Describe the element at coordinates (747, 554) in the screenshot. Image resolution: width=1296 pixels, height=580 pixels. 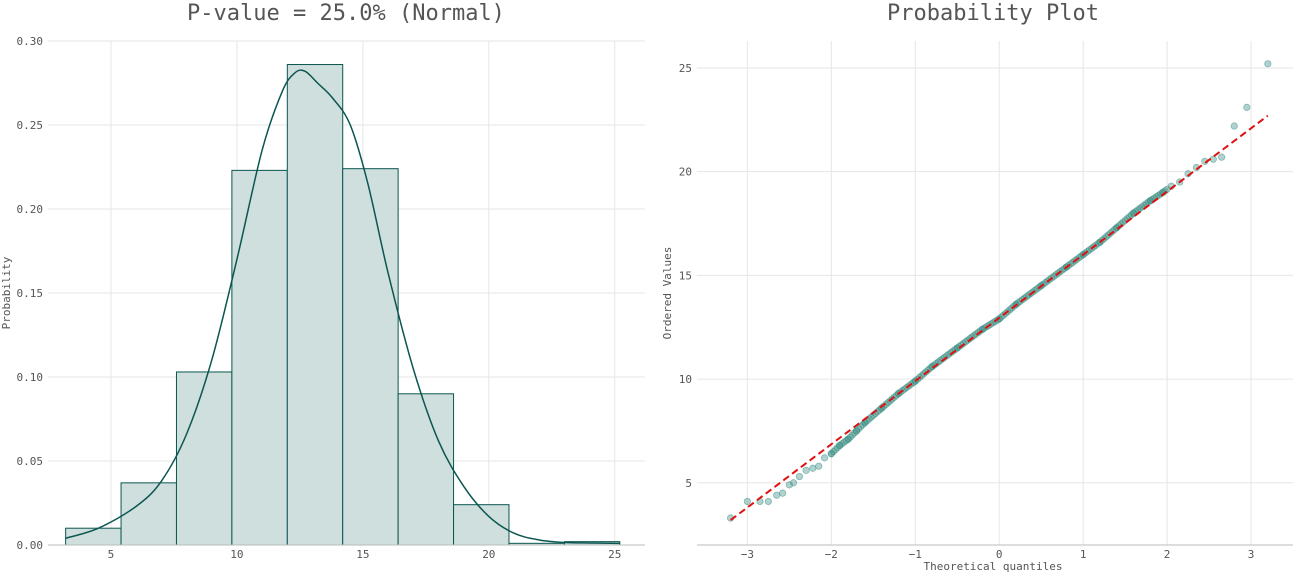
I see `probability-plot-x-tick-label: −3` at that location.